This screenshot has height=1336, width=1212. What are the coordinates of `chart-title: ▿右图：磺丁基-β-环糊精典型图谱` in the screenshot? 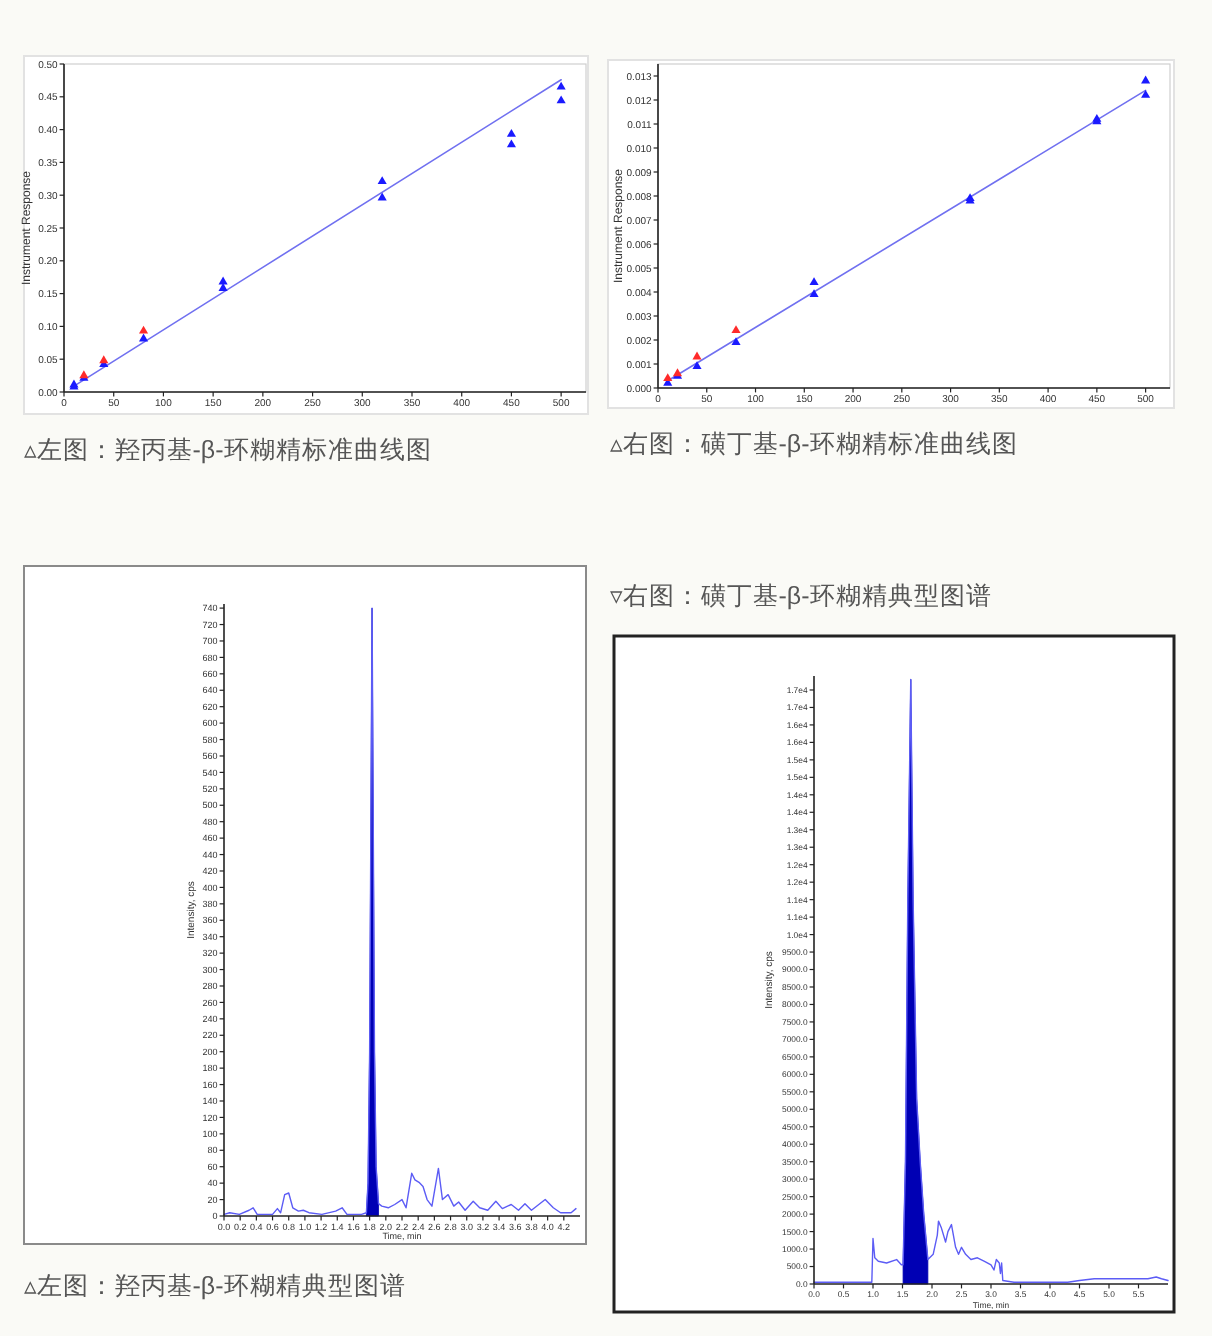 It's located at (801, 596).